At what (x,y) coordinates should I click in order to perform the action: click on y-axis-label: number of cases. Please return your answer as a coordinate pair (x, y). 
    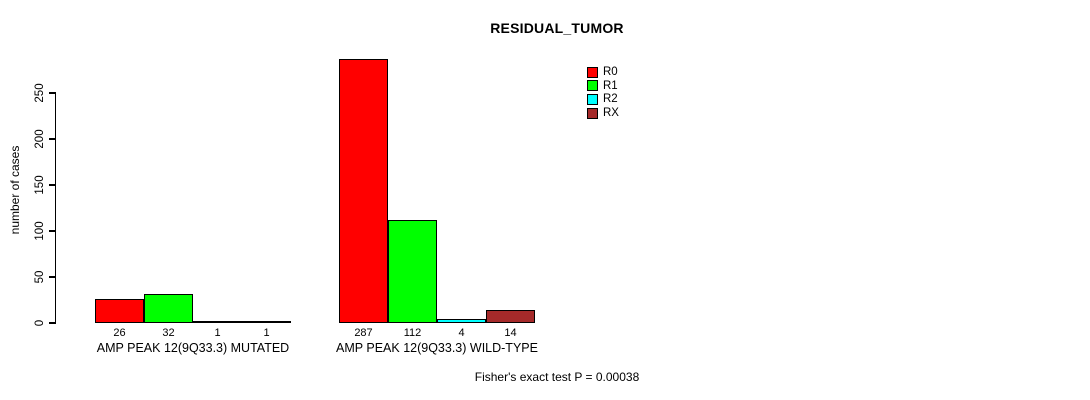
    Looking at the image, I should click on (15, 190).